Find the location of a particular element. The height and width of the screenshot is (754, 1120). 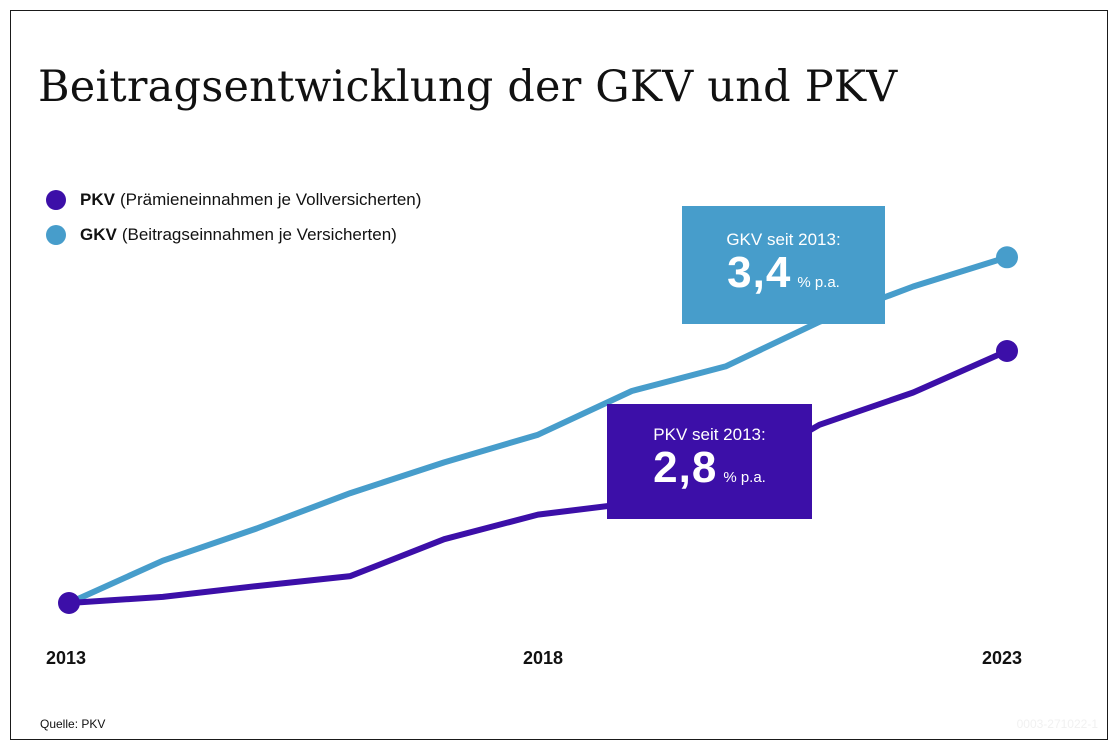

start-point is located at coordinates (69, 603).